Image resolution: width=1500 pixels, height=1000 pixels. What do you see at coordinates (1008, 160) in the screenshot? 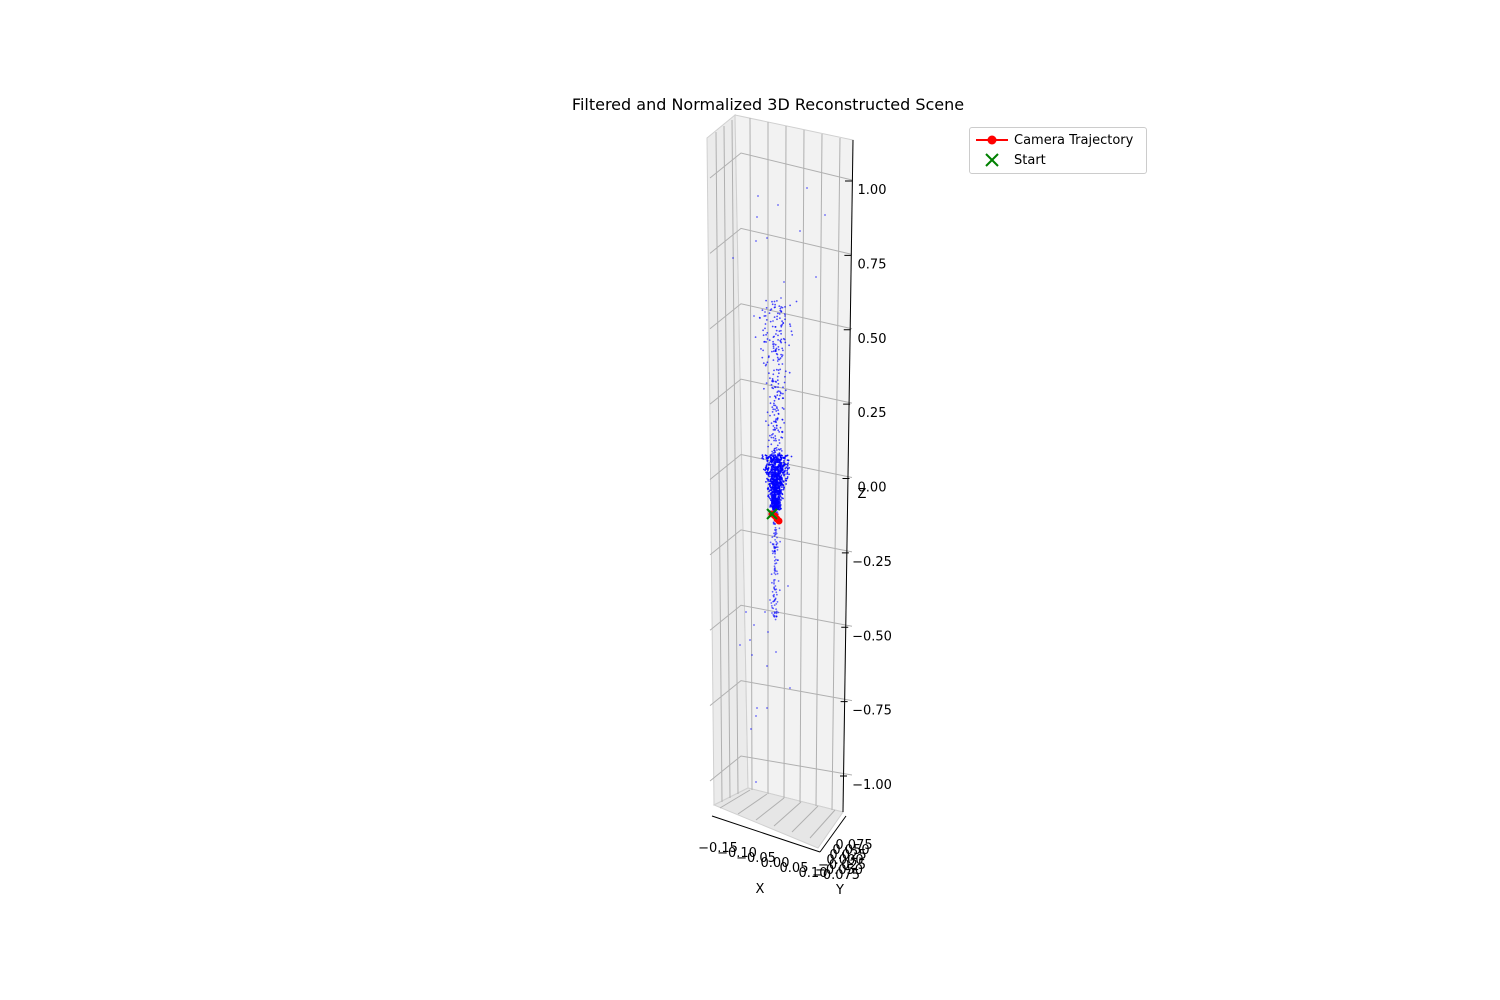
I see `legend-item-start: Start` at bounding box center [1008, 160].